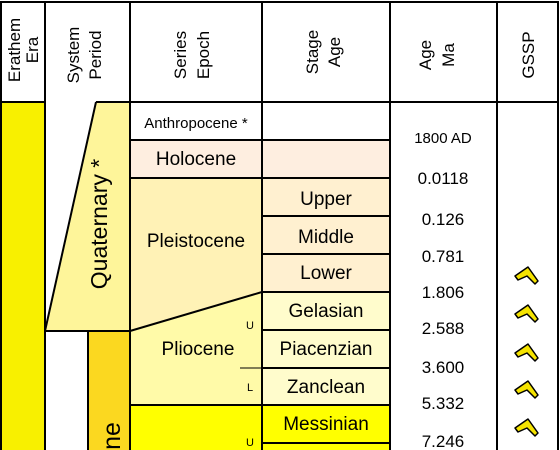 This screenshot has width=560, height=450. I want to click on header-erathem: Erathem, so click(14, 50).